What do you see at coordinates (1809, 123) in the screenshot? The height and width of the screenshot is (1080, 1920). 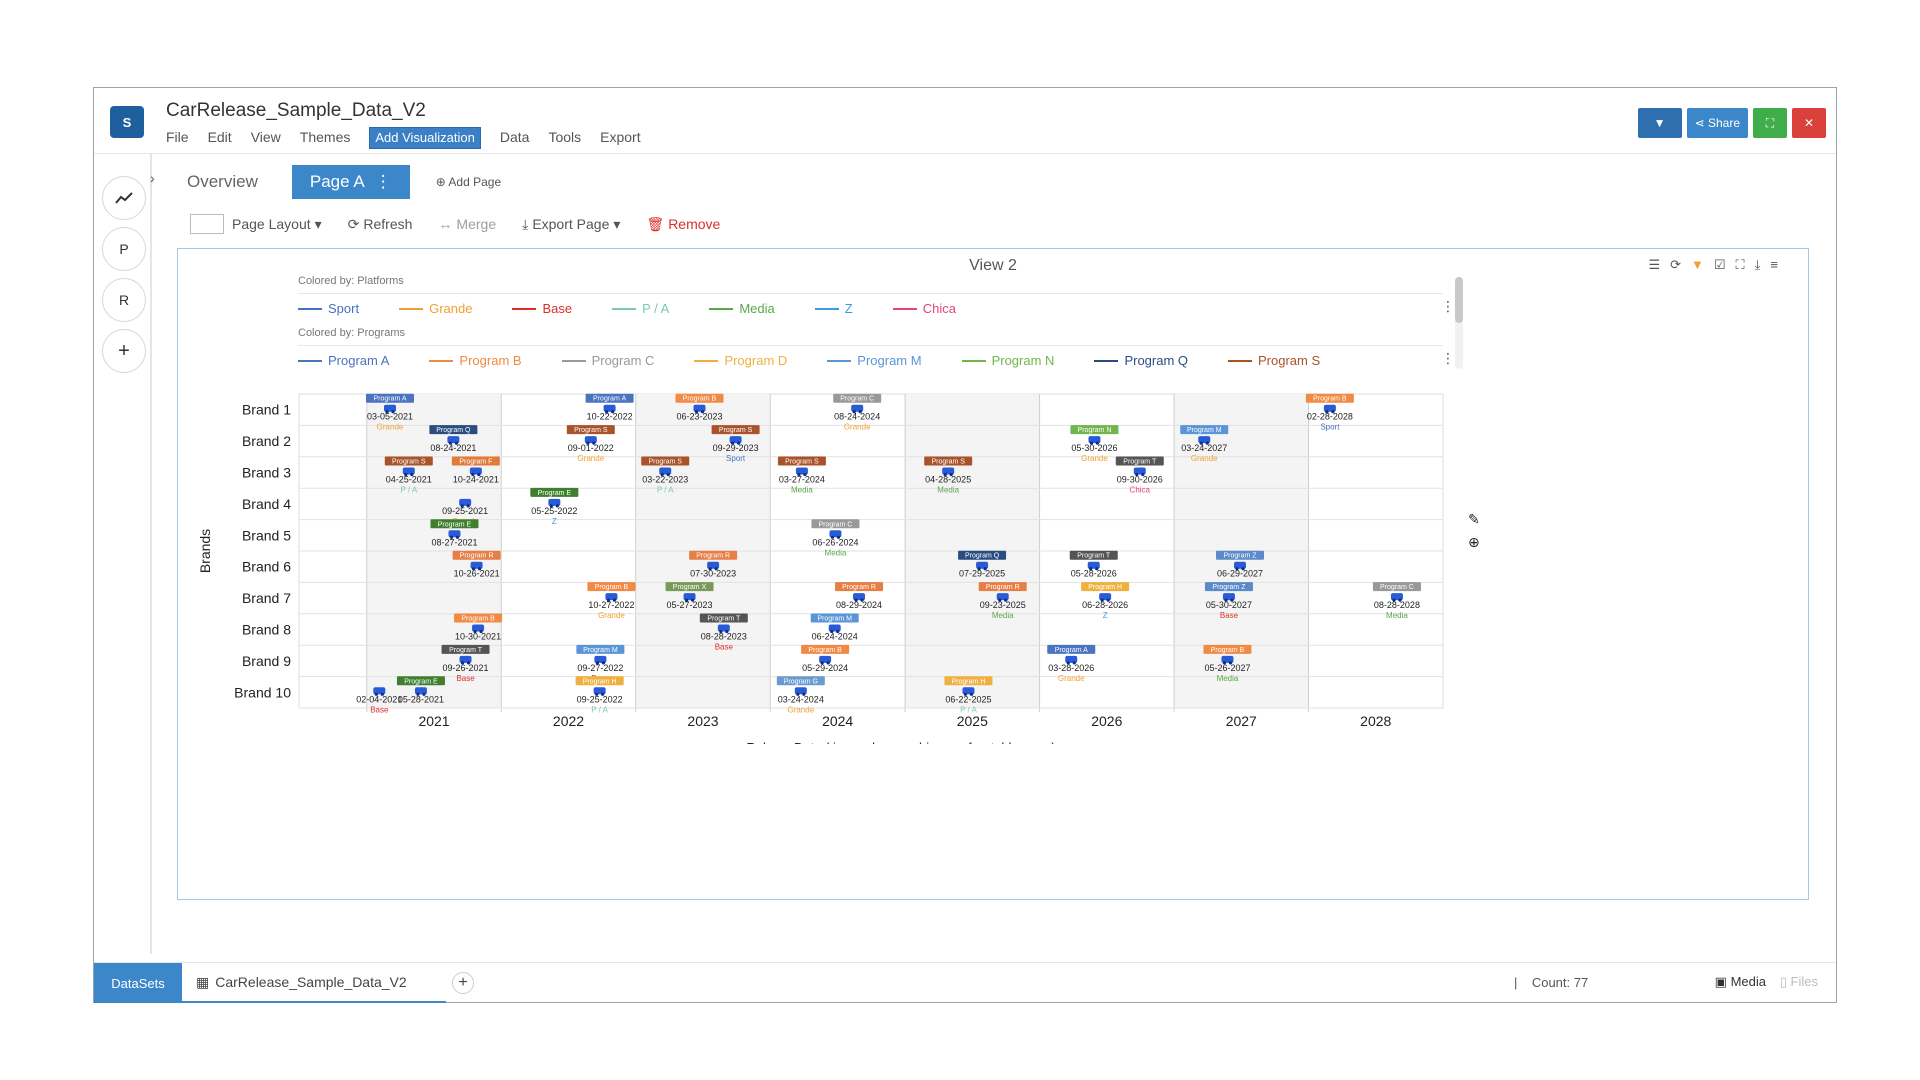 I see `close-button: ✕` at bounding box center [1809, 123].